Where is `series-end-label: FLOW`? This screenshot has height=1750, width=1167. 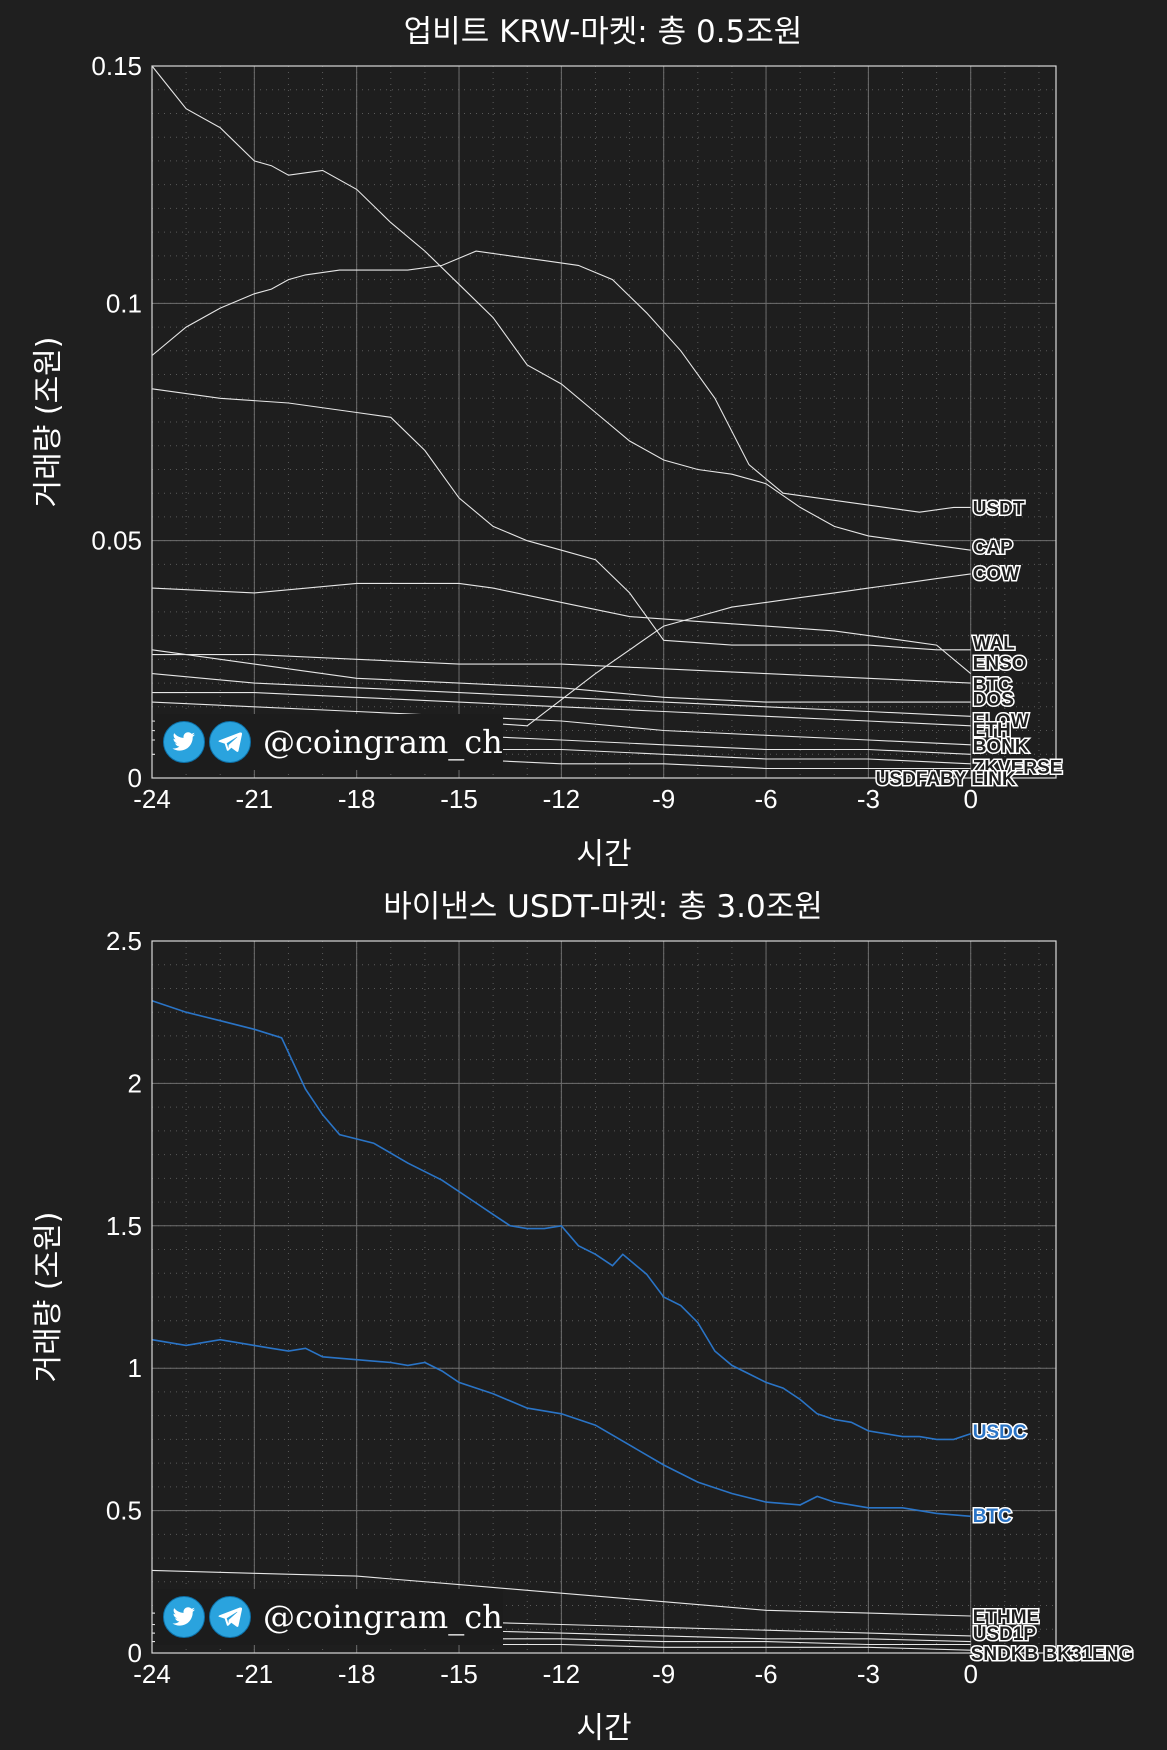
series-end-label: FLOW is located at coordinates (1001, 721).